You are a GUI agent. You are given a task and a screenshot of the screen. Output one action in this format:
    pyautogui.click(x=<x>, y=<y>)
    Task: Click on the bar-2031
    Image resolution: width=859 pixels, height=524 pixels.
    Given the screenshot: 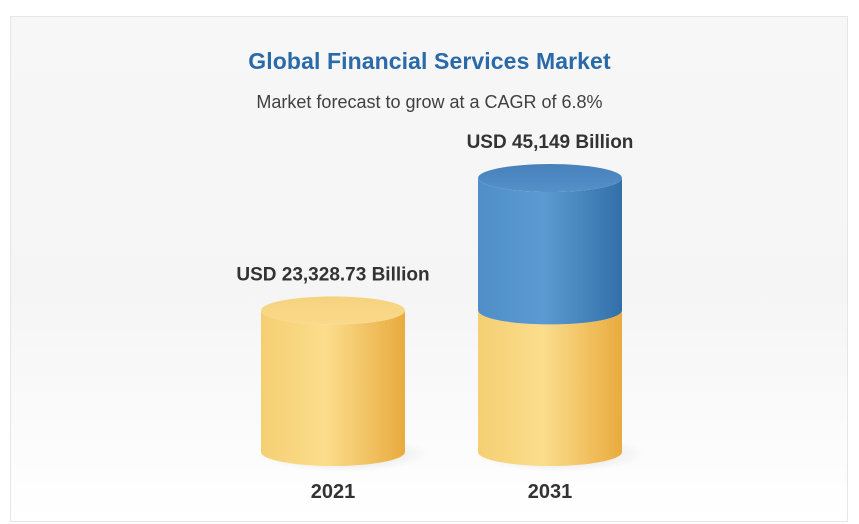 What is the action you would take?
    pyautogui.click(x=560, y=318)
    